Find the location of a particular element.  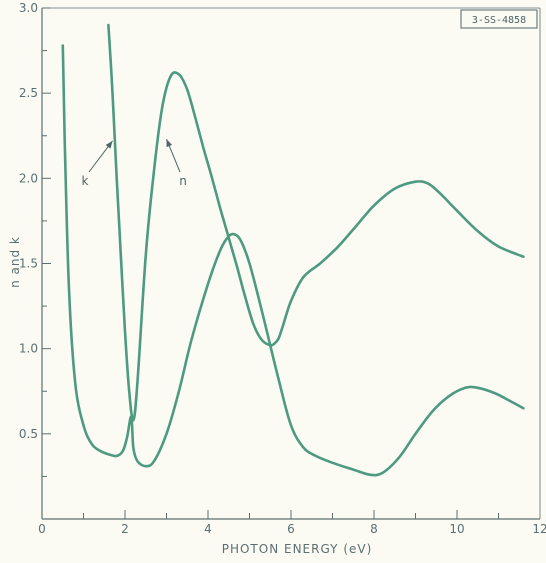

x-tick-label: 6 is located at coordinates (291, 529).